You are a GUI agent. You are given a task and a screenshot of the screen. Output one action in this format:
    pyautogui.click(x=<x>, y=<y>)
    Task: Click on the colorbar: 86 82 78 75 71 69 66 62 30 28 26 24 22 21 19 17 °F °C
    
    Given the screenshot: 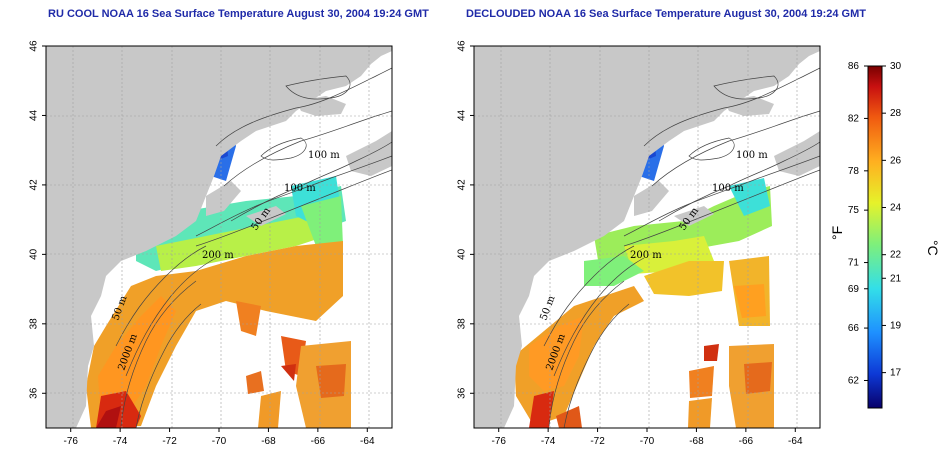 What is the action you would take?
    pyautogui.click(x=885, y=235)
    